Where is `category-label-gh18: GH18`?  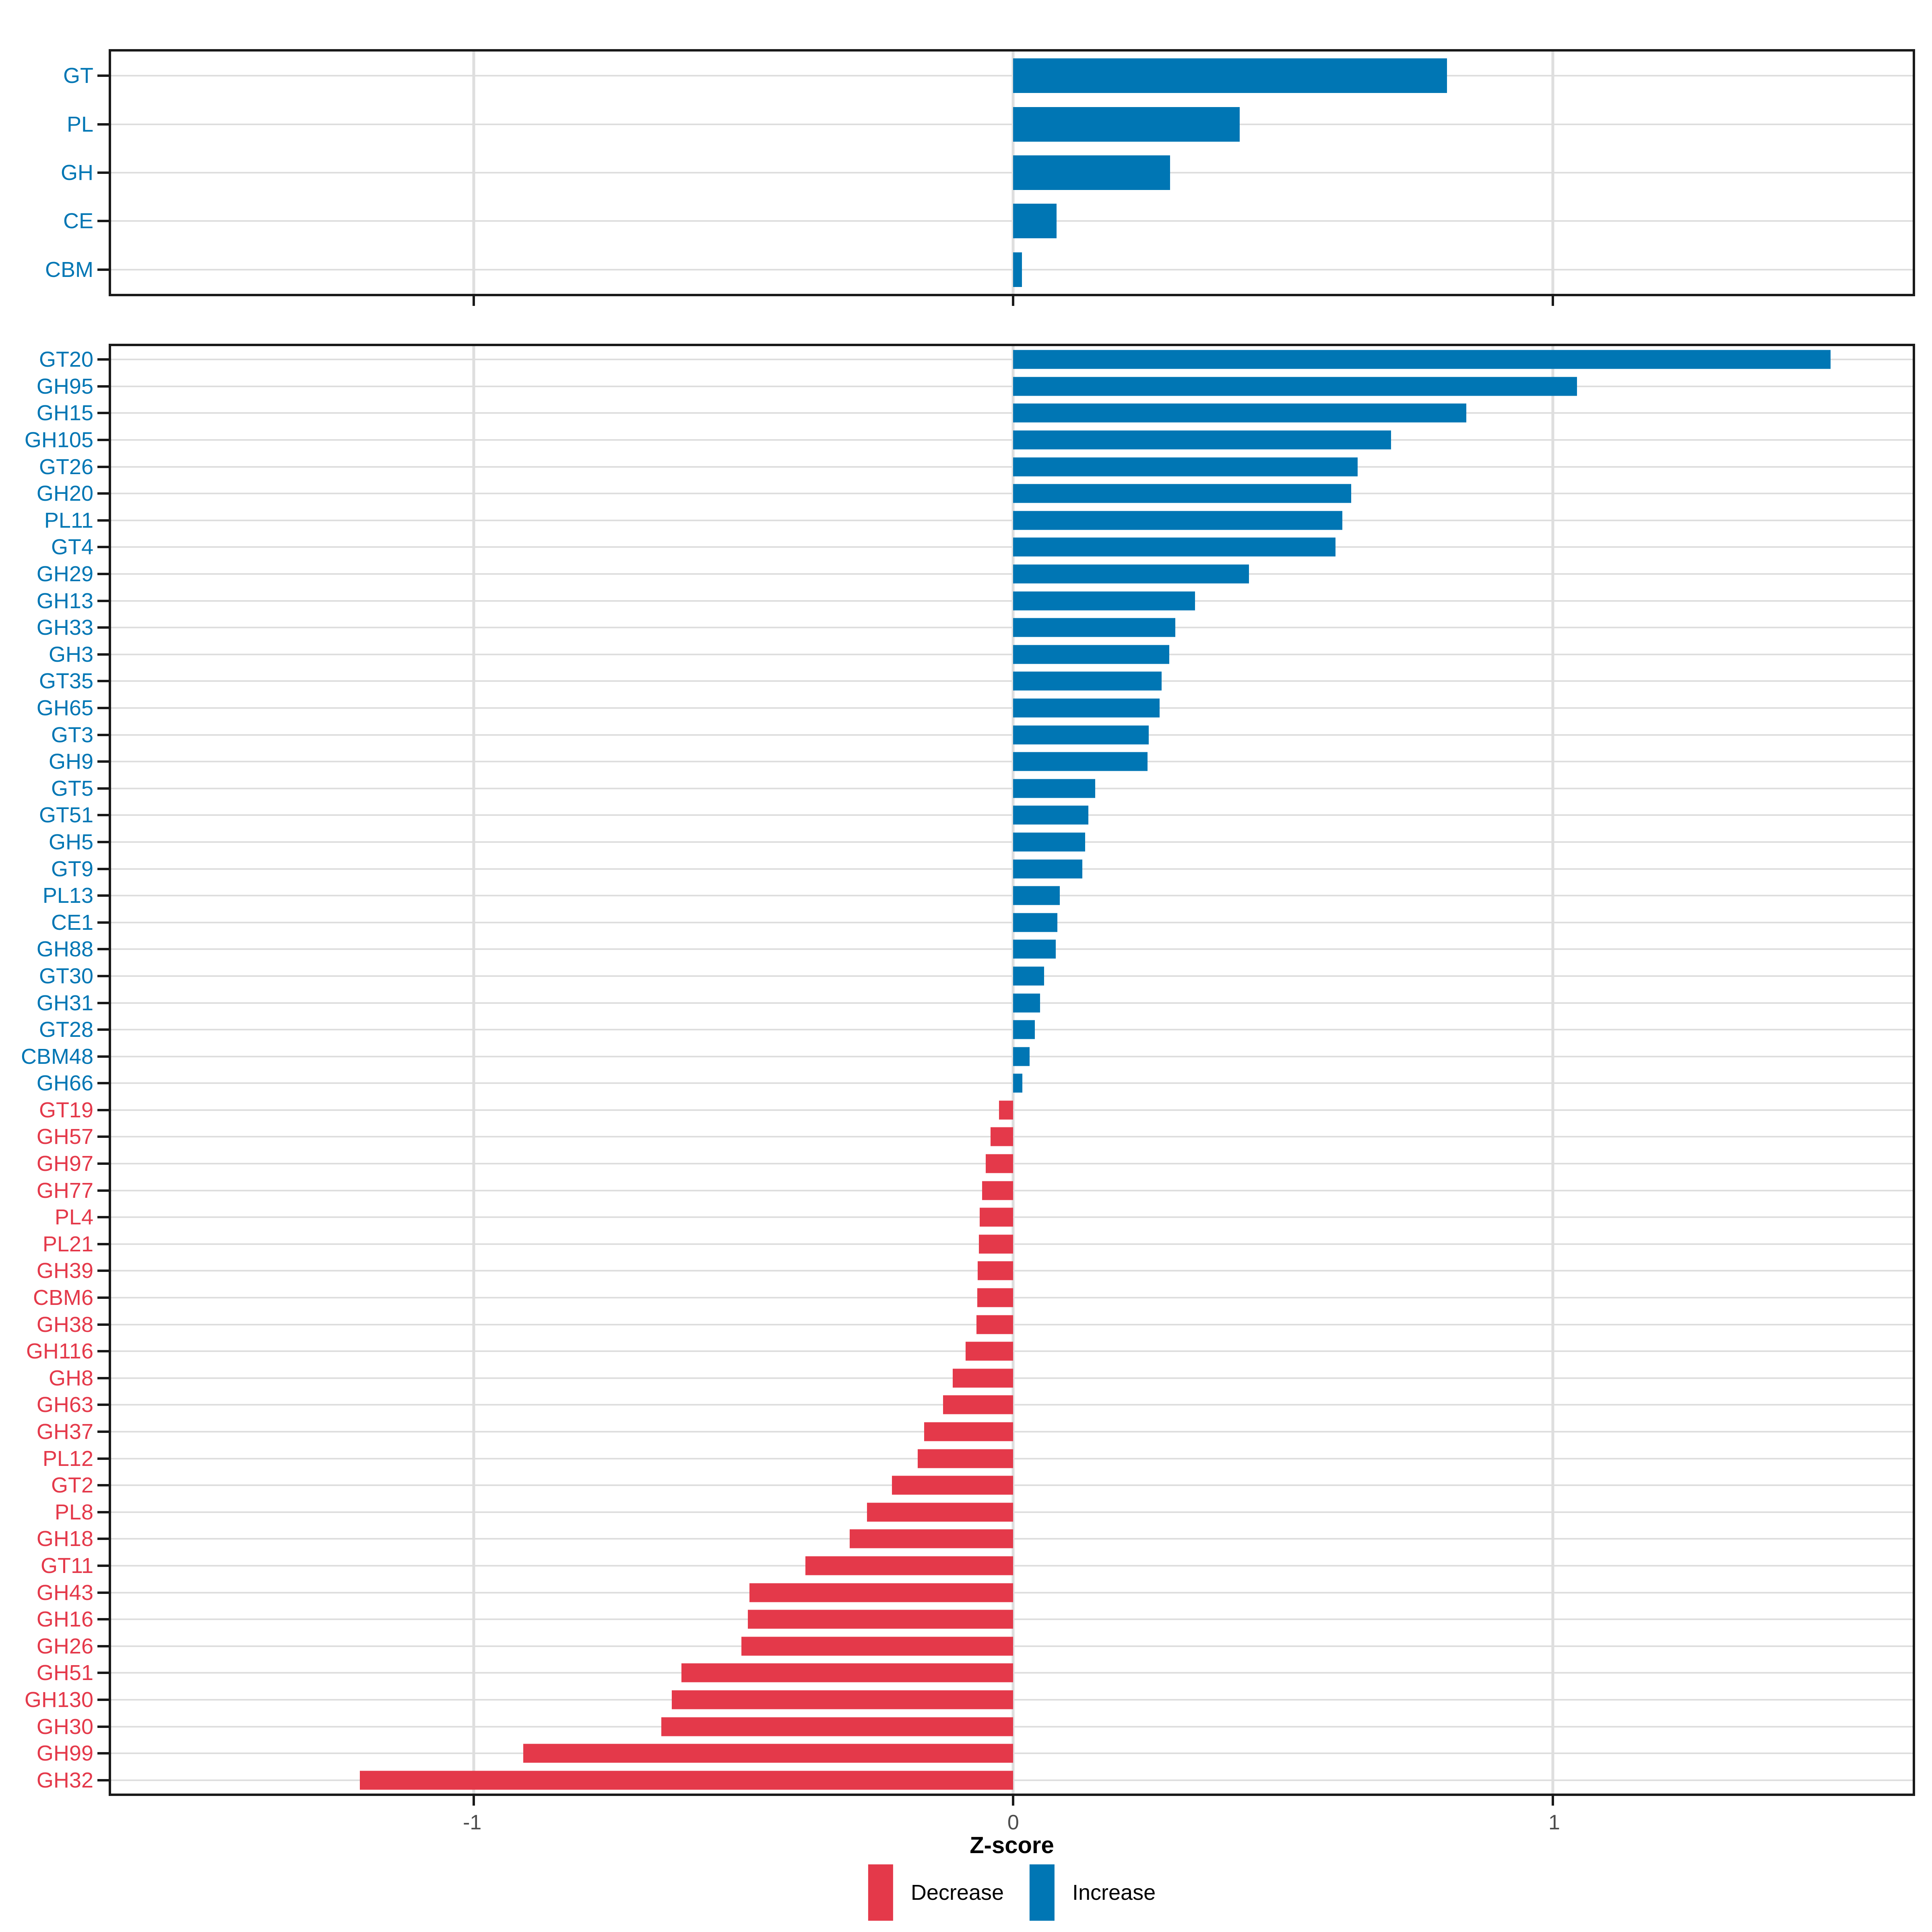
category-label-gh18: GH18 is located at coordinates (64, 1539).